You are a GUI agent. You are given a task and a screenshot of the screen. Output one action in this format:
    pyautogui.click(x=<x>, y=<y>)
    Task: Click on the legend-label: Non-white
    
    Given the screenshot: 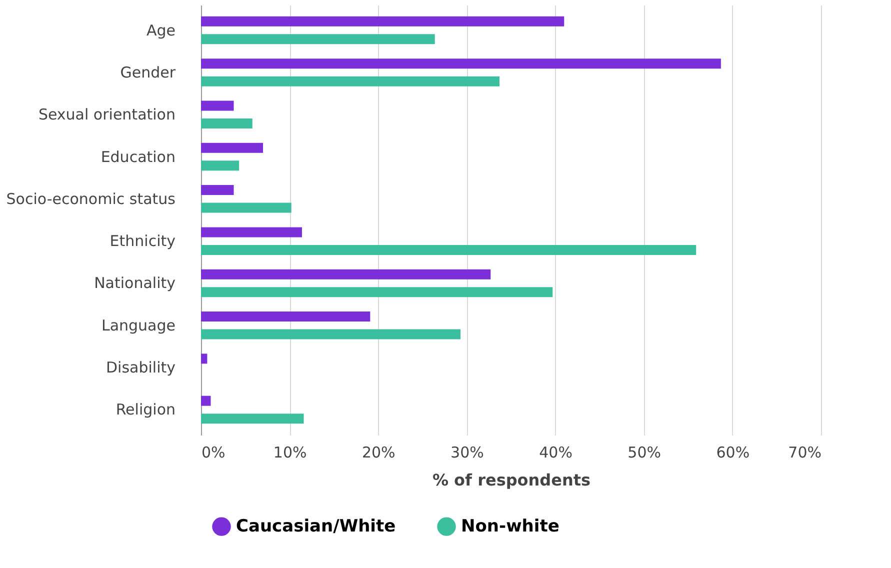 What is the action you would take?
    pyautogui.click(x=510, y=526)
    